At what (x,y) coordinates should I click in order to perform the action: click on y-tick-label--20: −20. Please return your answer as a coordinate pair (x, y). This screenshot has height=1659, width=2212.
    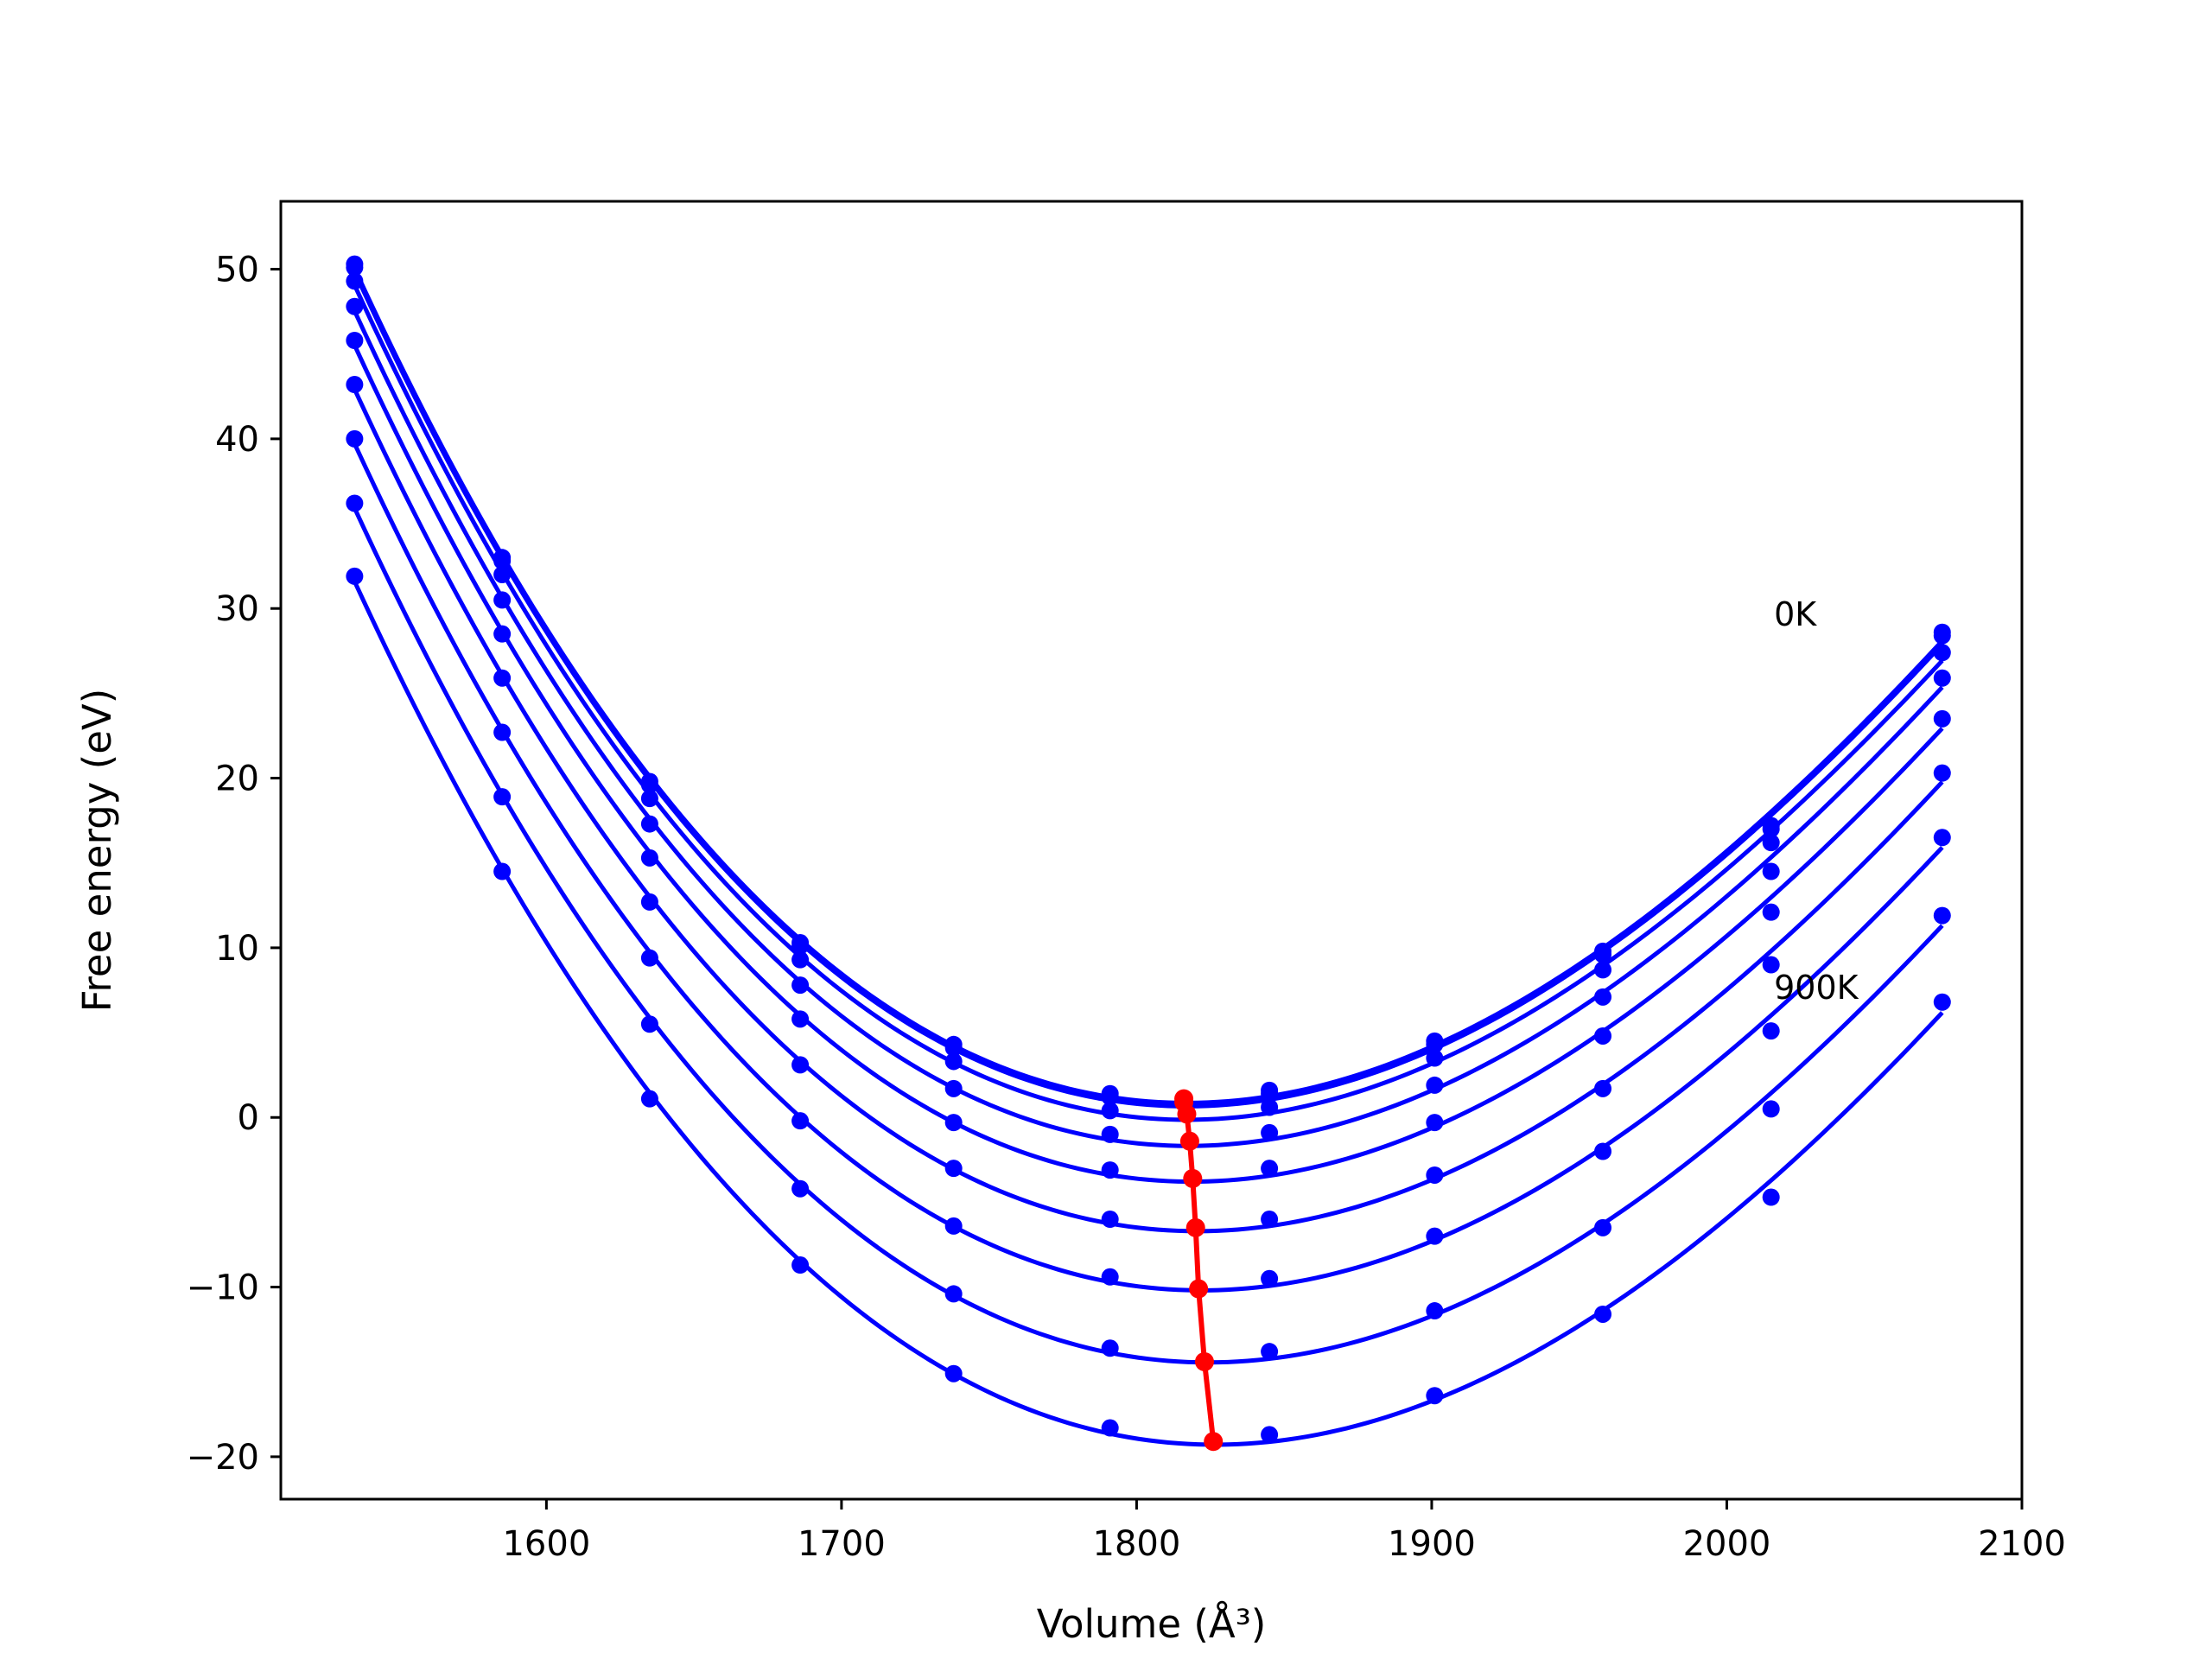
    Looking at the image, I should click on (223, 1458).